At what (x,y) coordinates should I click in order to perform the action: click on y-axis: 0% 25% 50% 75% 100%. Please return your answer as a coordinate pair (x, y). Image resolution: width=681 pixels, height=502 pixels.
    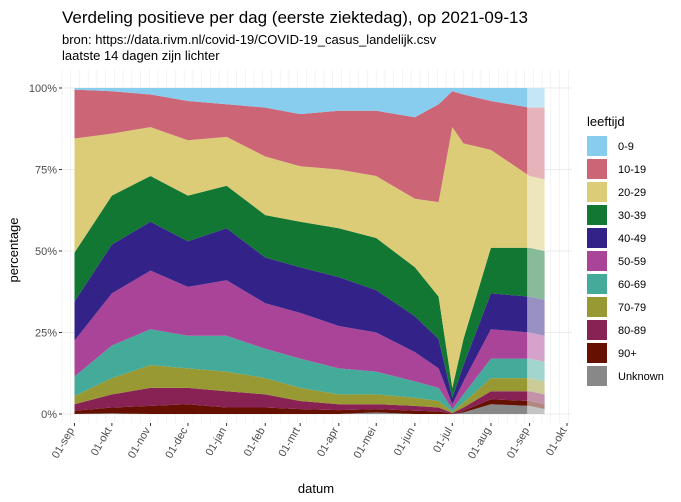
    Looking at the image, I should click on (45, 252).